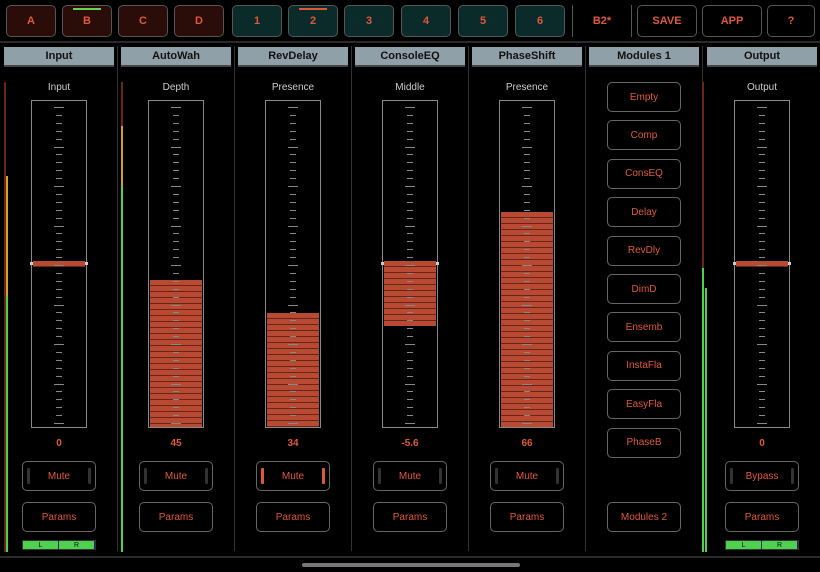  Describe the element at coordinates (644, 173) in the screenshot. I see `module-button-conseq: ConsEQ` at that location.